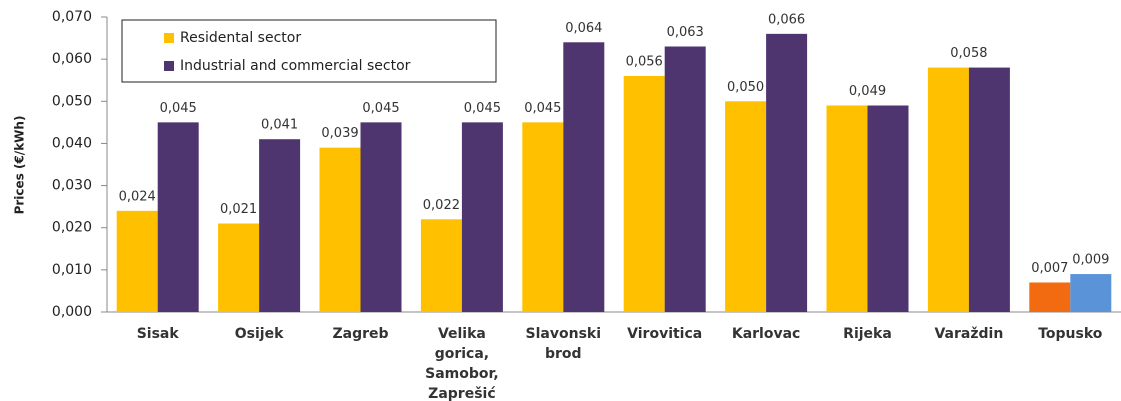 The width and height of the screenshot is (1121, 401). I want to click on legend-label: Industrial and commercial sector, so click(295, 66).